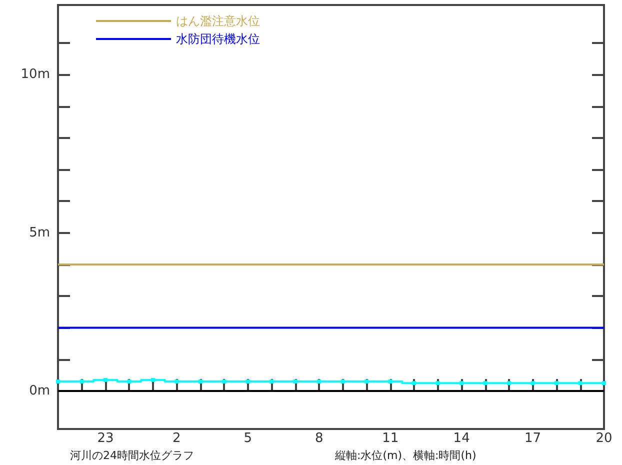 The height and width of the screenshot is (465, 622). I want to click on x-tick-label: 23, so click(105, 438).